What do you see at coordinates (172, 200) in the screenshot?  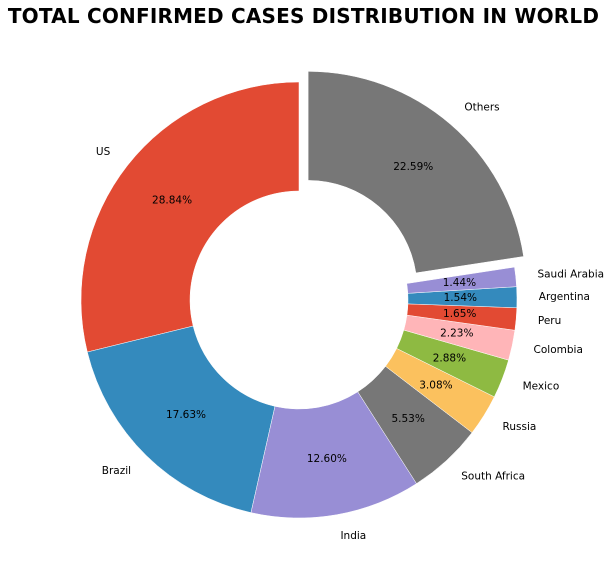 I see `pct-label-us: 28.84%` at bounding box center [172, 200].